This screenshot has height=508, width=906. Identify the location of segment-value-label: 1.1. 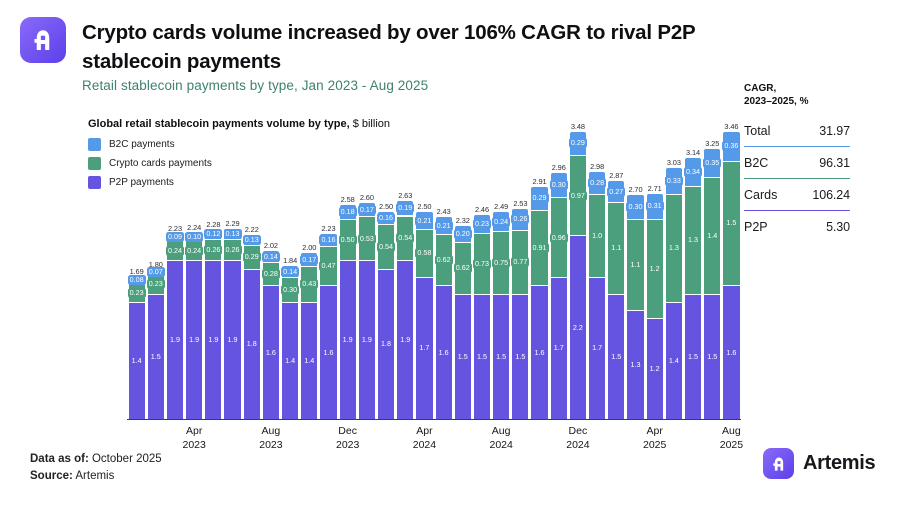
(616, 248).